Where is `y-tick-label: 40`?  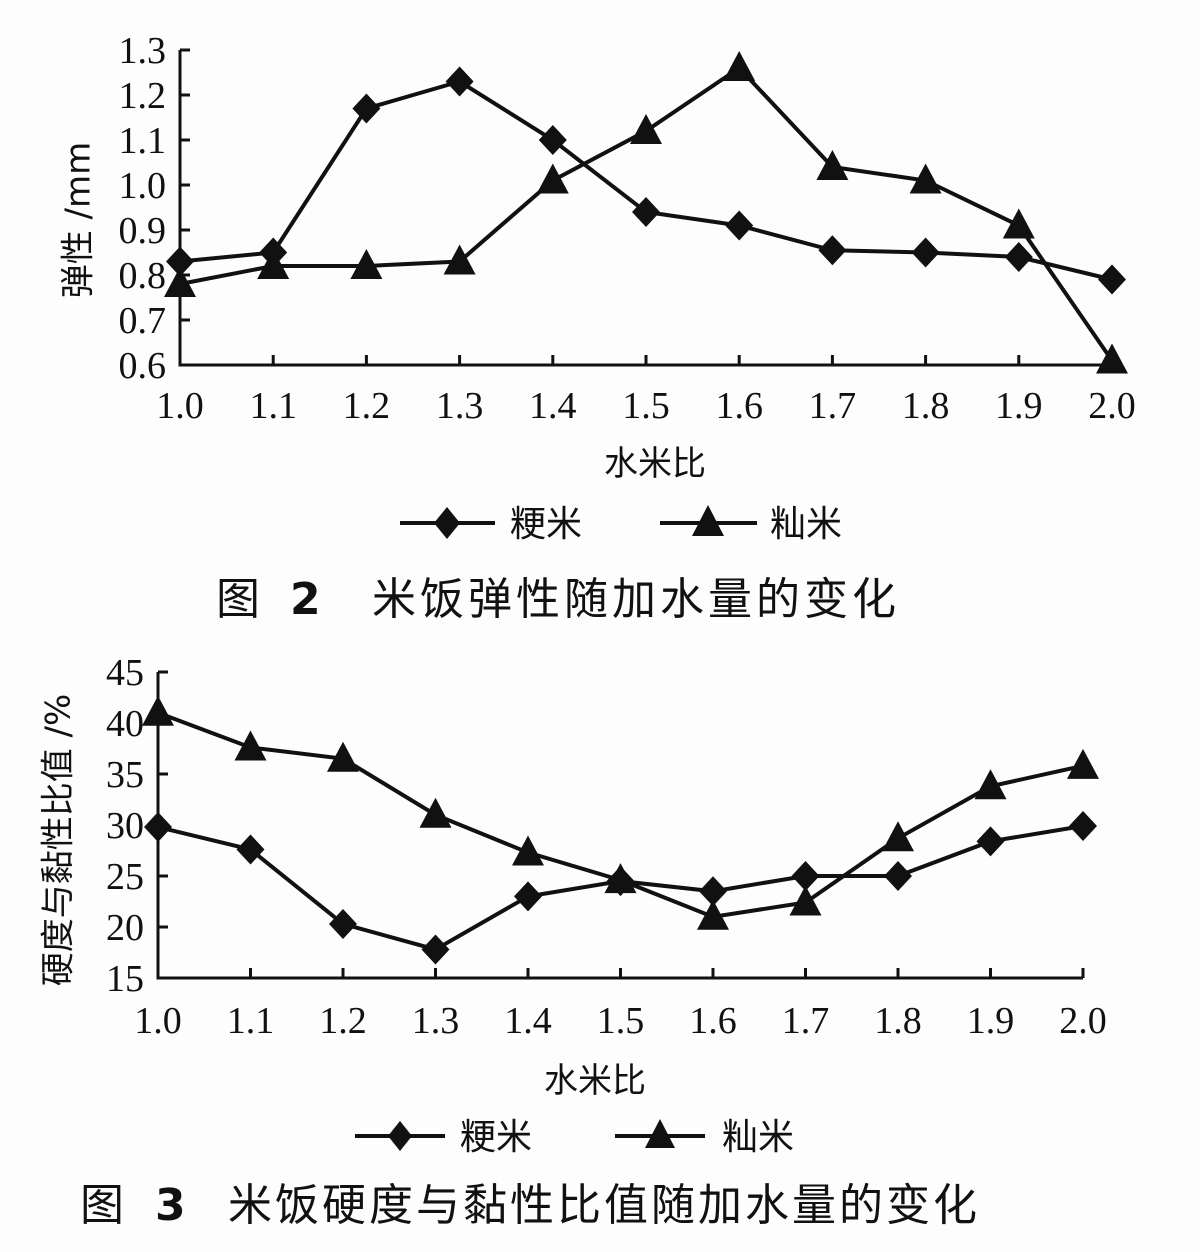 y-tick-label: 40 is located at coordinates (125, 724).